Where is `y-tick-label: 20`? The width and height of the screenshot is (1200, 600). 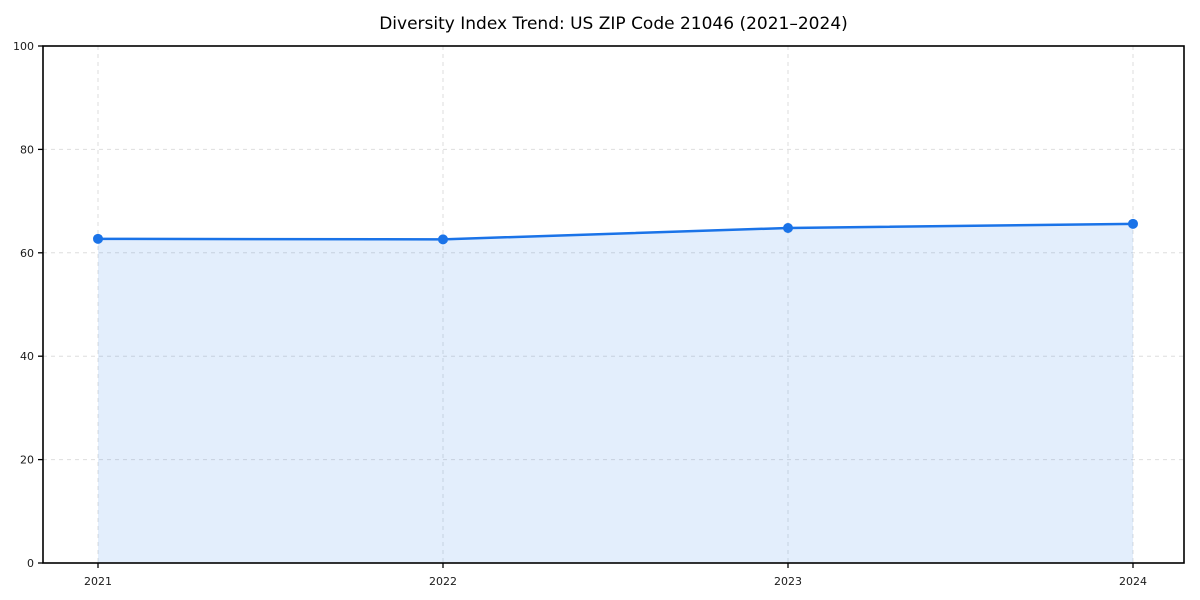 y-tick-label: 20 is located at coordinates (27, 460).